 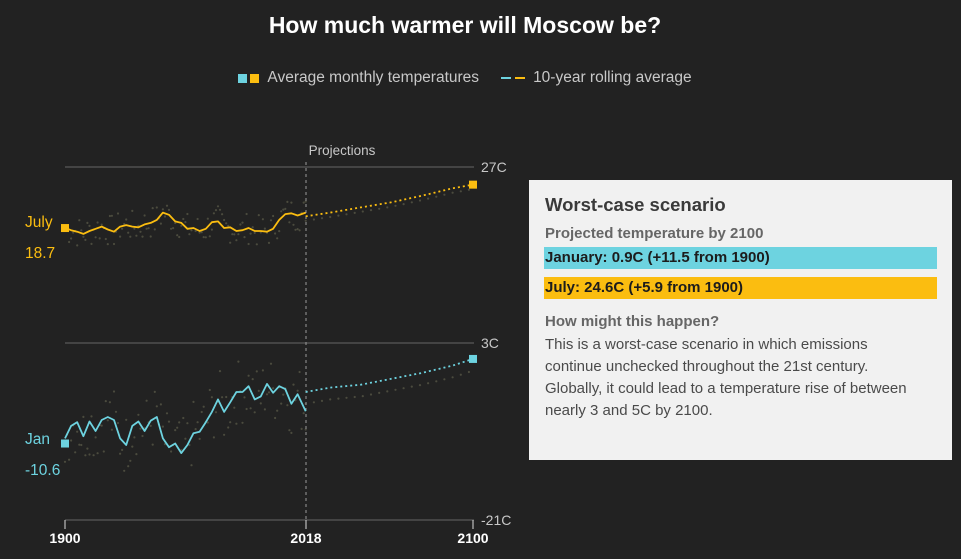 I want to click on legend-monthly-label: Average monthly temperatures, so click(x=373, y=77).